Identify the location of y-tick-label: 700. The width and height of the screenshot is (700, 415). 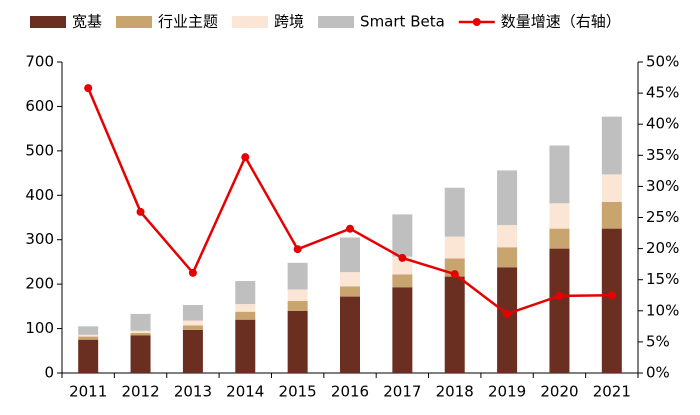
(39, 62).